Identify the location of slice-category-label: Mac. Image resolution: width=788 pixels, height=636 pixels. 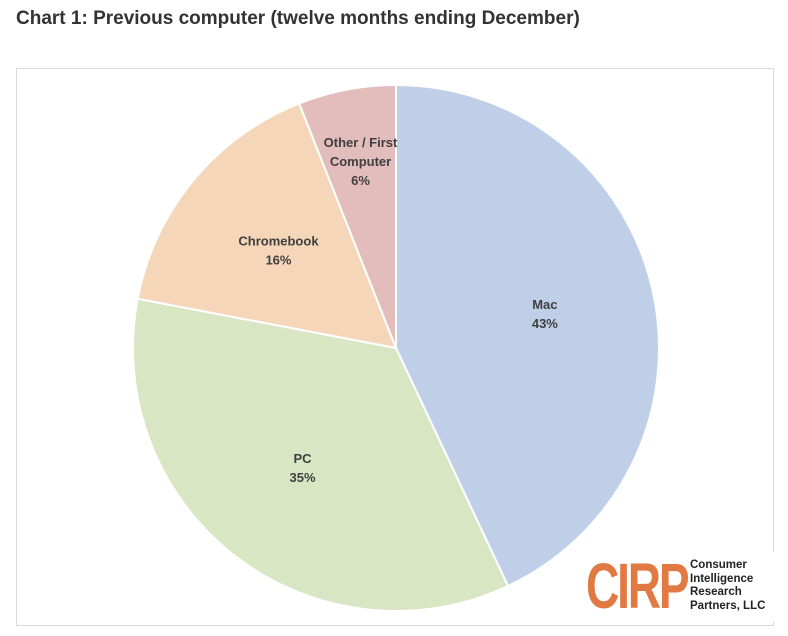
(544, 304).